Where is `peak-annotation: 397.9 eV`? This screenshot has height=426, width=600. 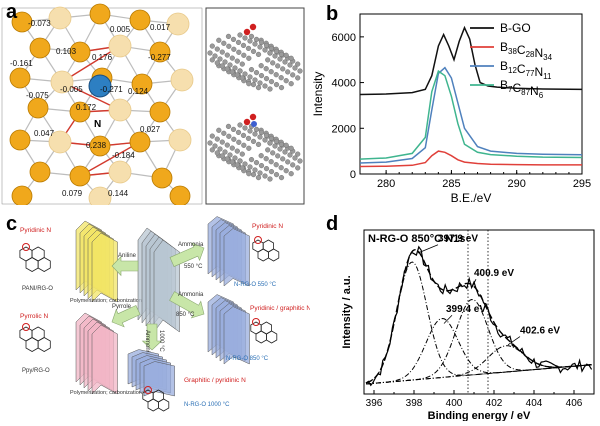
peak-annotation: 397.9 eV is located at coordinates (458, 238).